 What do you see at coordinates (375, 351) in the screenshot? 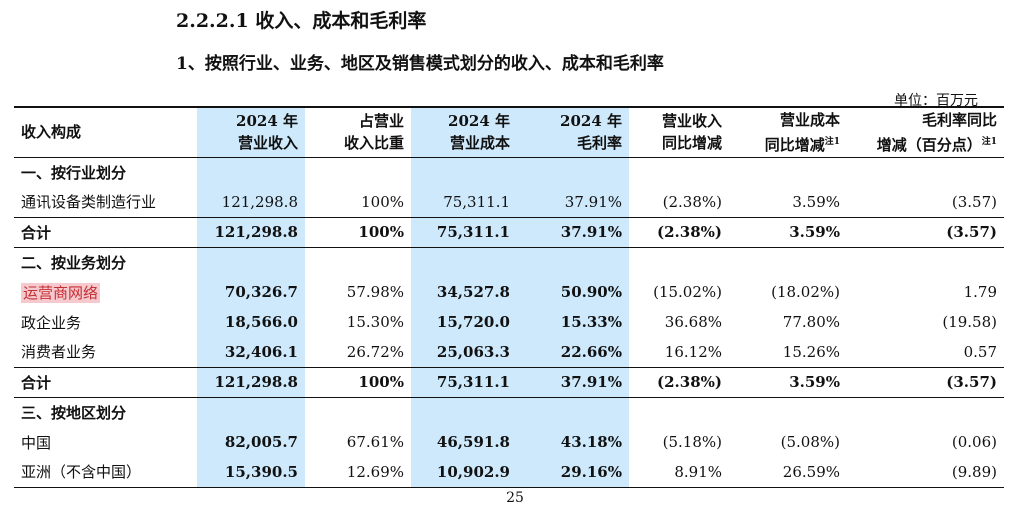
I see `cell-share: 26.72%` at bounding box center [375, 351].